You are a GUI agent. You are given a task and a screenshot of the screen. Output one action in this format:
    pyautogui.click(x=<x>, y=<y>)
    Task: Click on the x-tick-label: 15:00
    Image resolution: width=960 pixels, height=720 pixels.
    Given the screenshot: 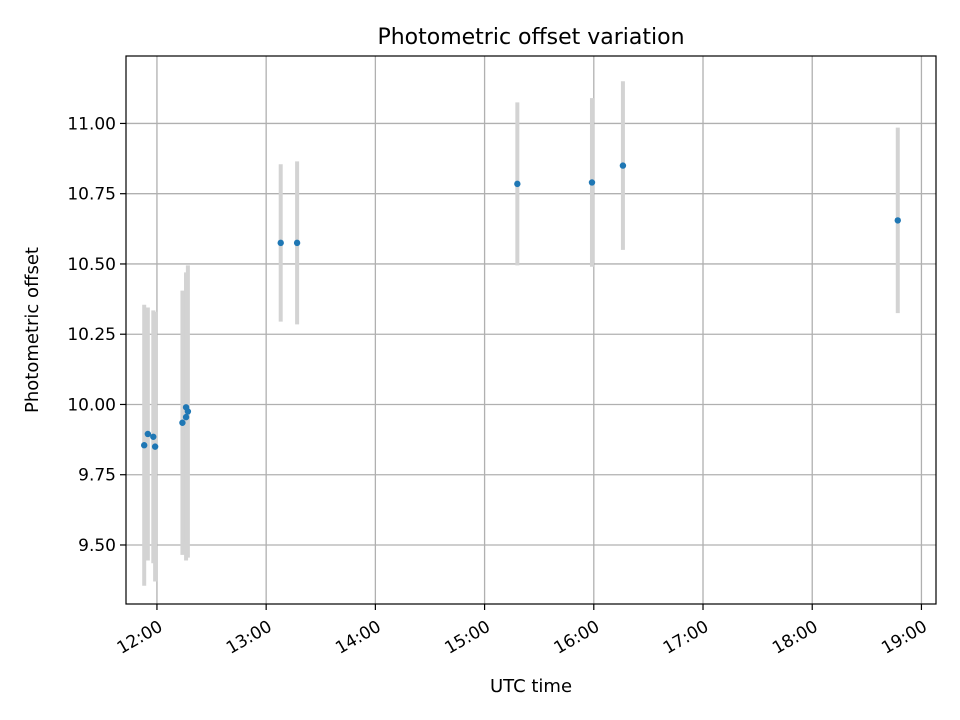 What is the action you would take?
    pyautogui.click(x=467, y=638)
    